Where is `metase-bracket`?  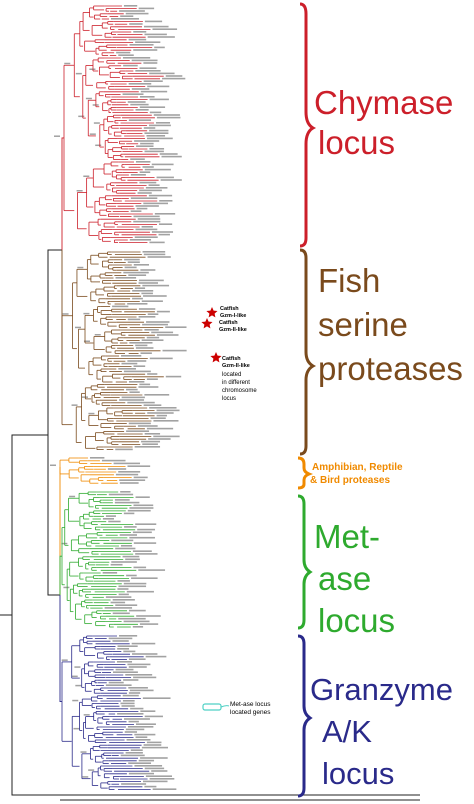 metase-bracket is located at coordinates (305, 562).